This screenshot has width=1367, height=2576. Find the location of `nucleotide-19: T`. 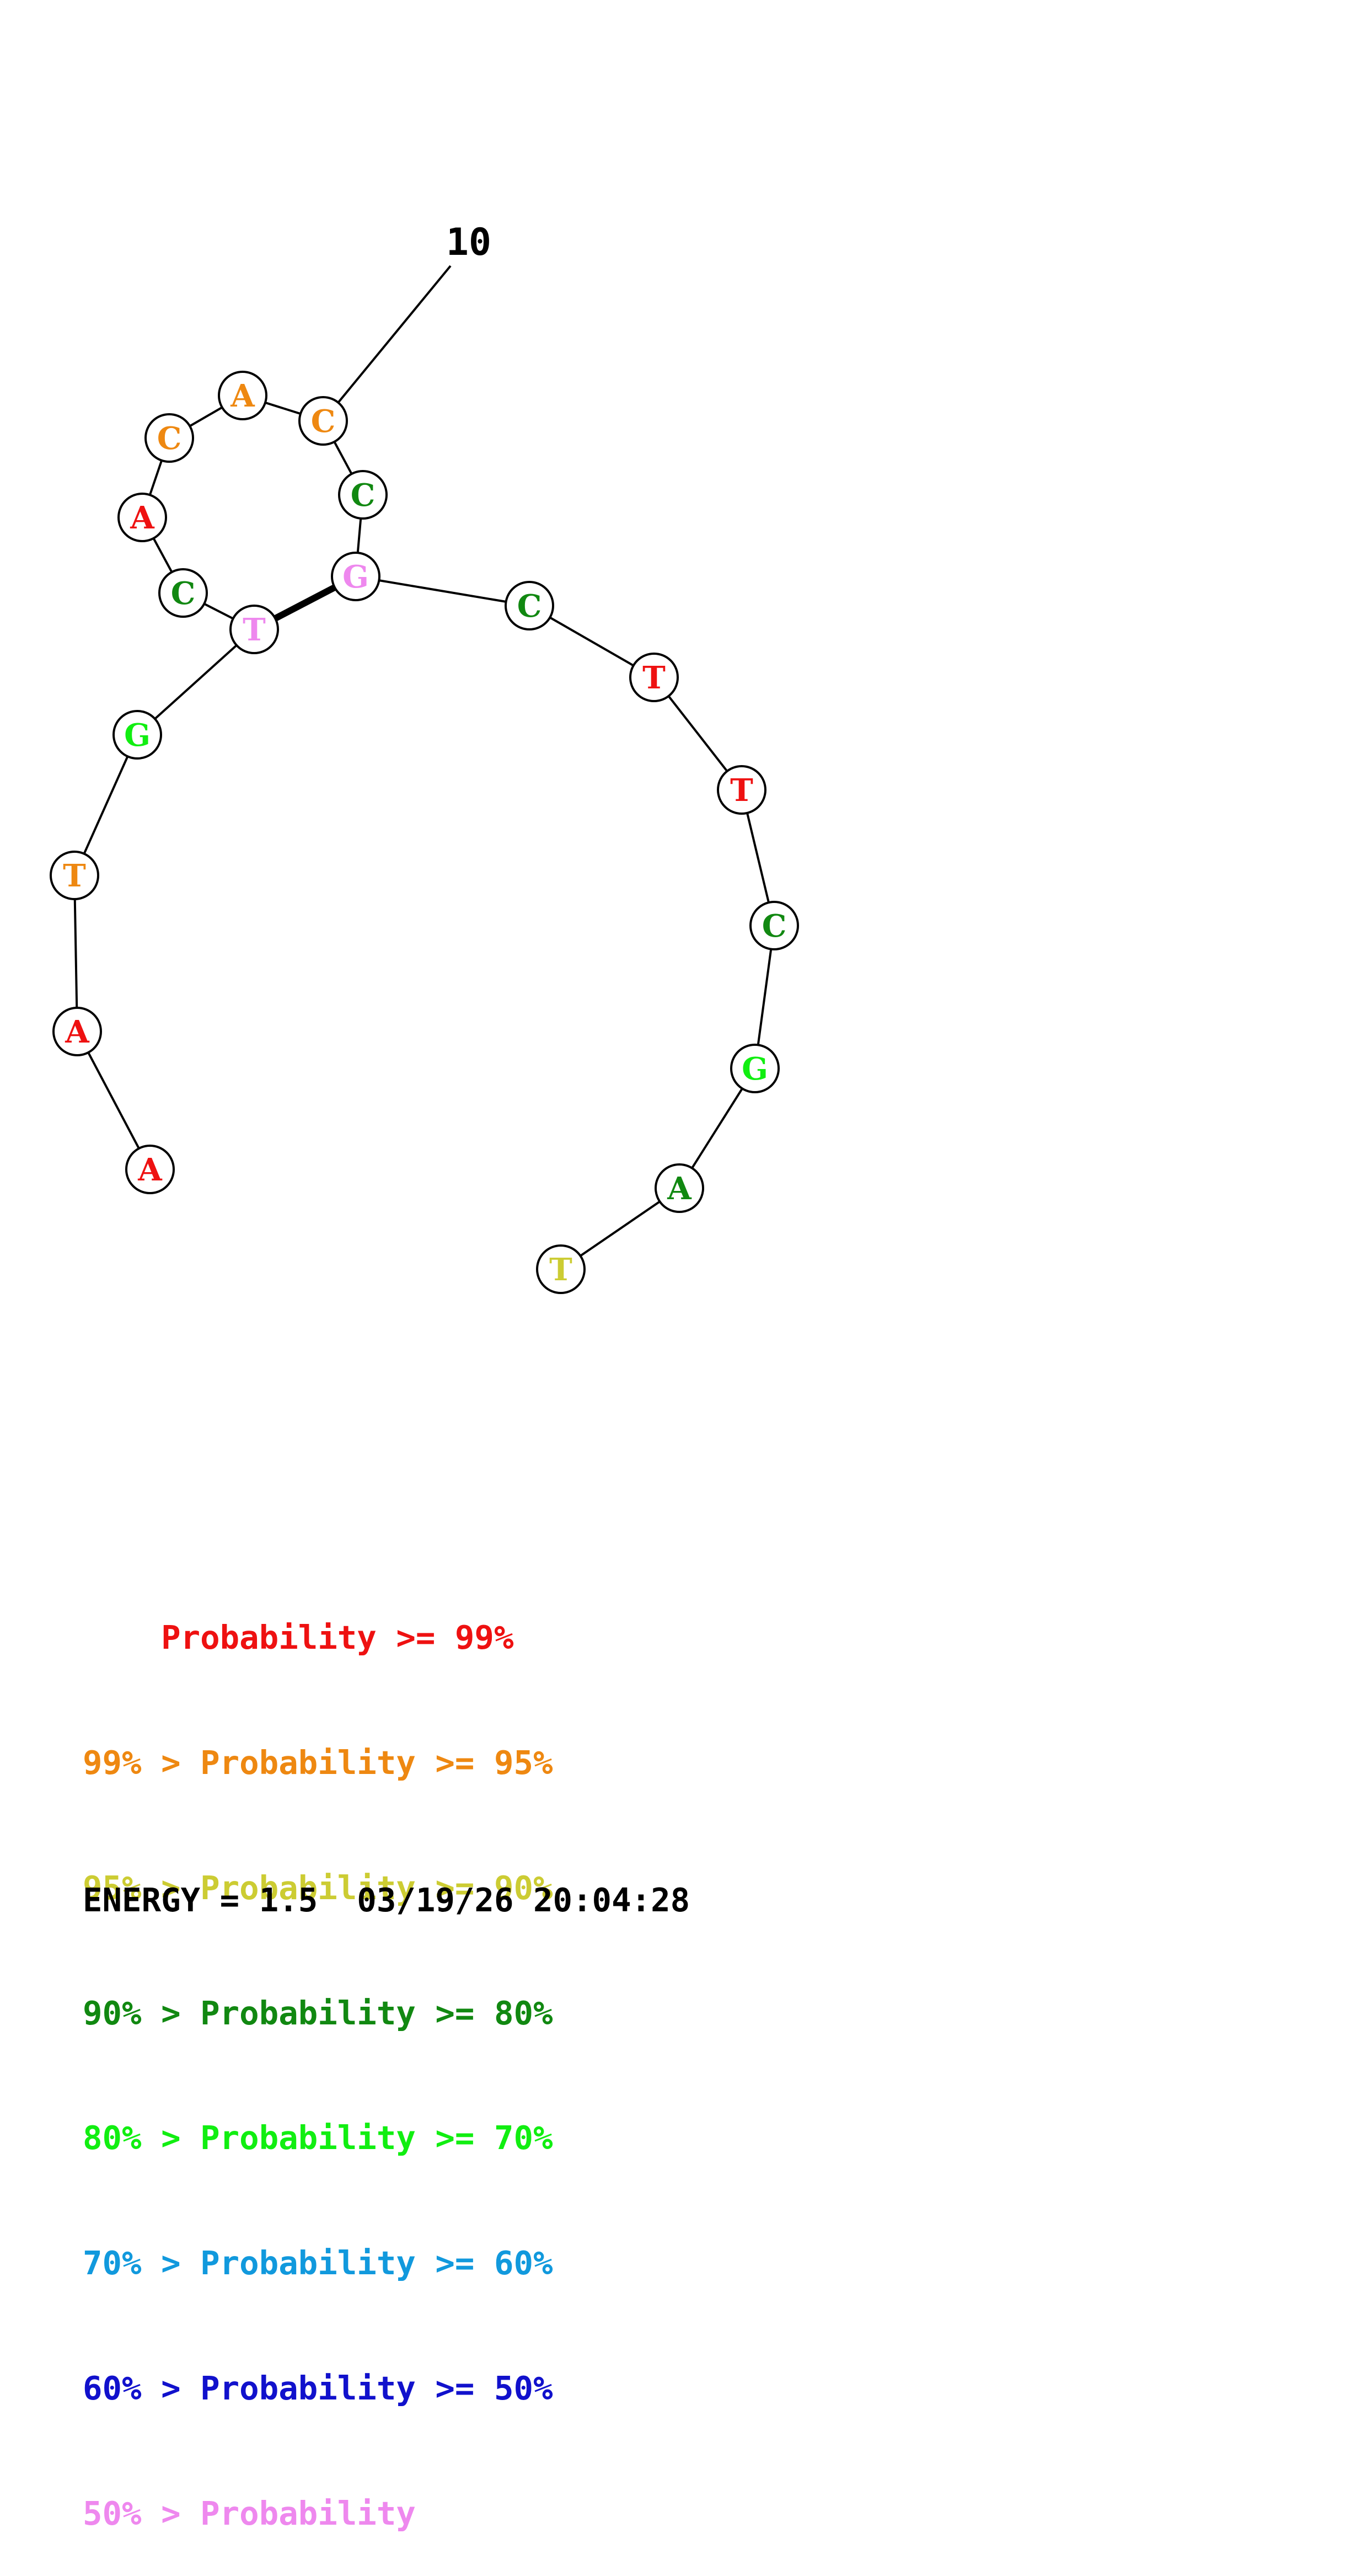

nucleotide-19: T is located at coordinates (561, 1269).